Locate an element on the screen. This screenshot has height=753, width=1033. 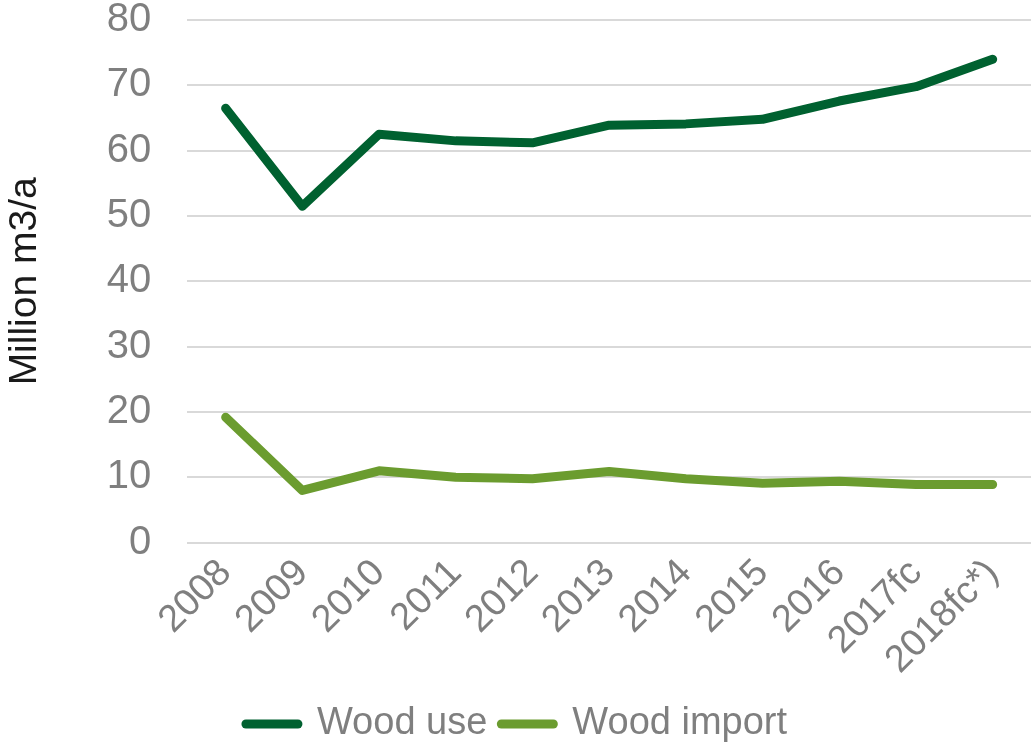
y-tick-label: 20 is located at coordinates (129, 409).